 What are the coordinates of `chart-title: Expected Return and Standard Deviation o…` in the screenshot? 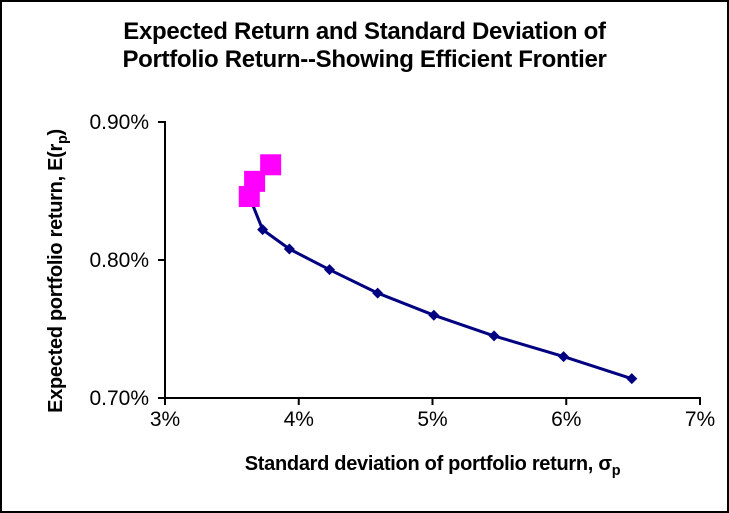 It's located at (364, 46).